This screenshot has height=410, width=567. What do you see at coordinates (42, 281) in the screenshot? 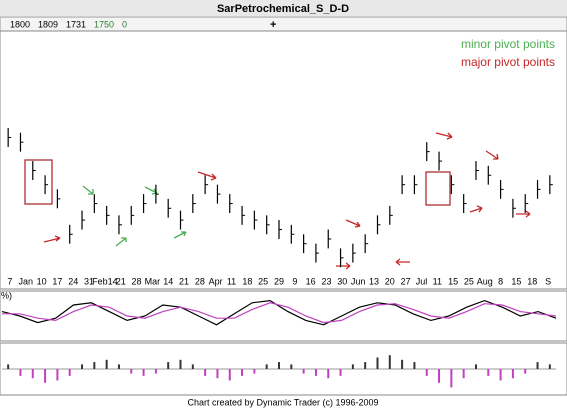
I see `x-tick-label: 10` at bounding box center [42, 281].